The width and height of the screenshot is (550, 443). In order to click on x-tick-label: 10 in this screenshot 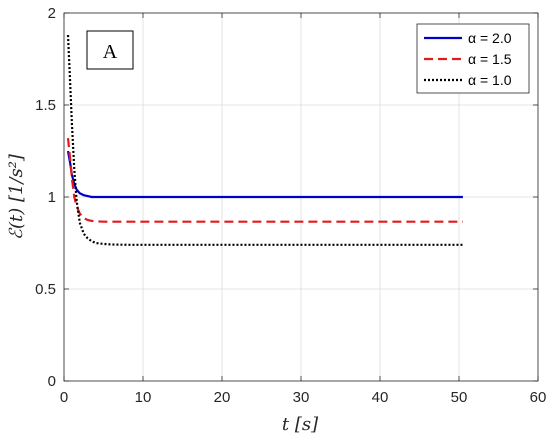, I will do `click(143, 397)`.